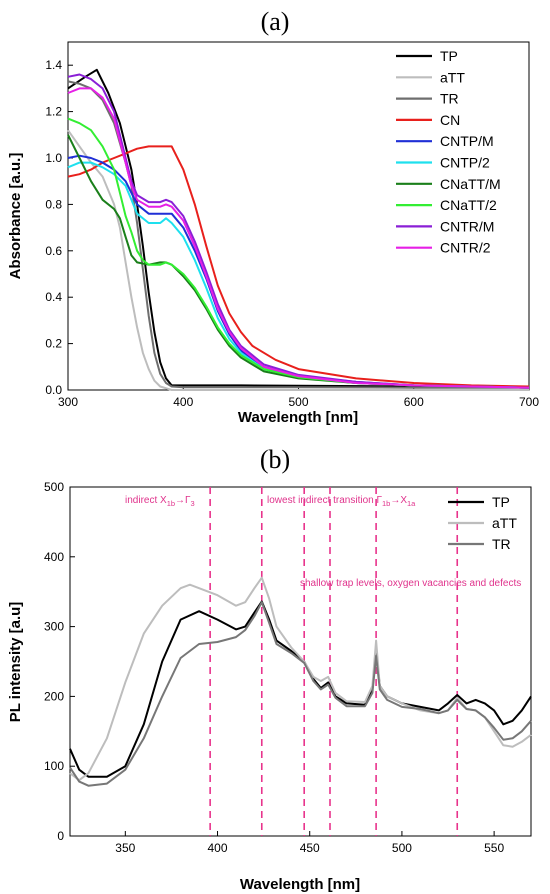 The height and width of the screenshot is (894, 550). I want to click on legend-label: CNaTT/2, so click(468, 205).